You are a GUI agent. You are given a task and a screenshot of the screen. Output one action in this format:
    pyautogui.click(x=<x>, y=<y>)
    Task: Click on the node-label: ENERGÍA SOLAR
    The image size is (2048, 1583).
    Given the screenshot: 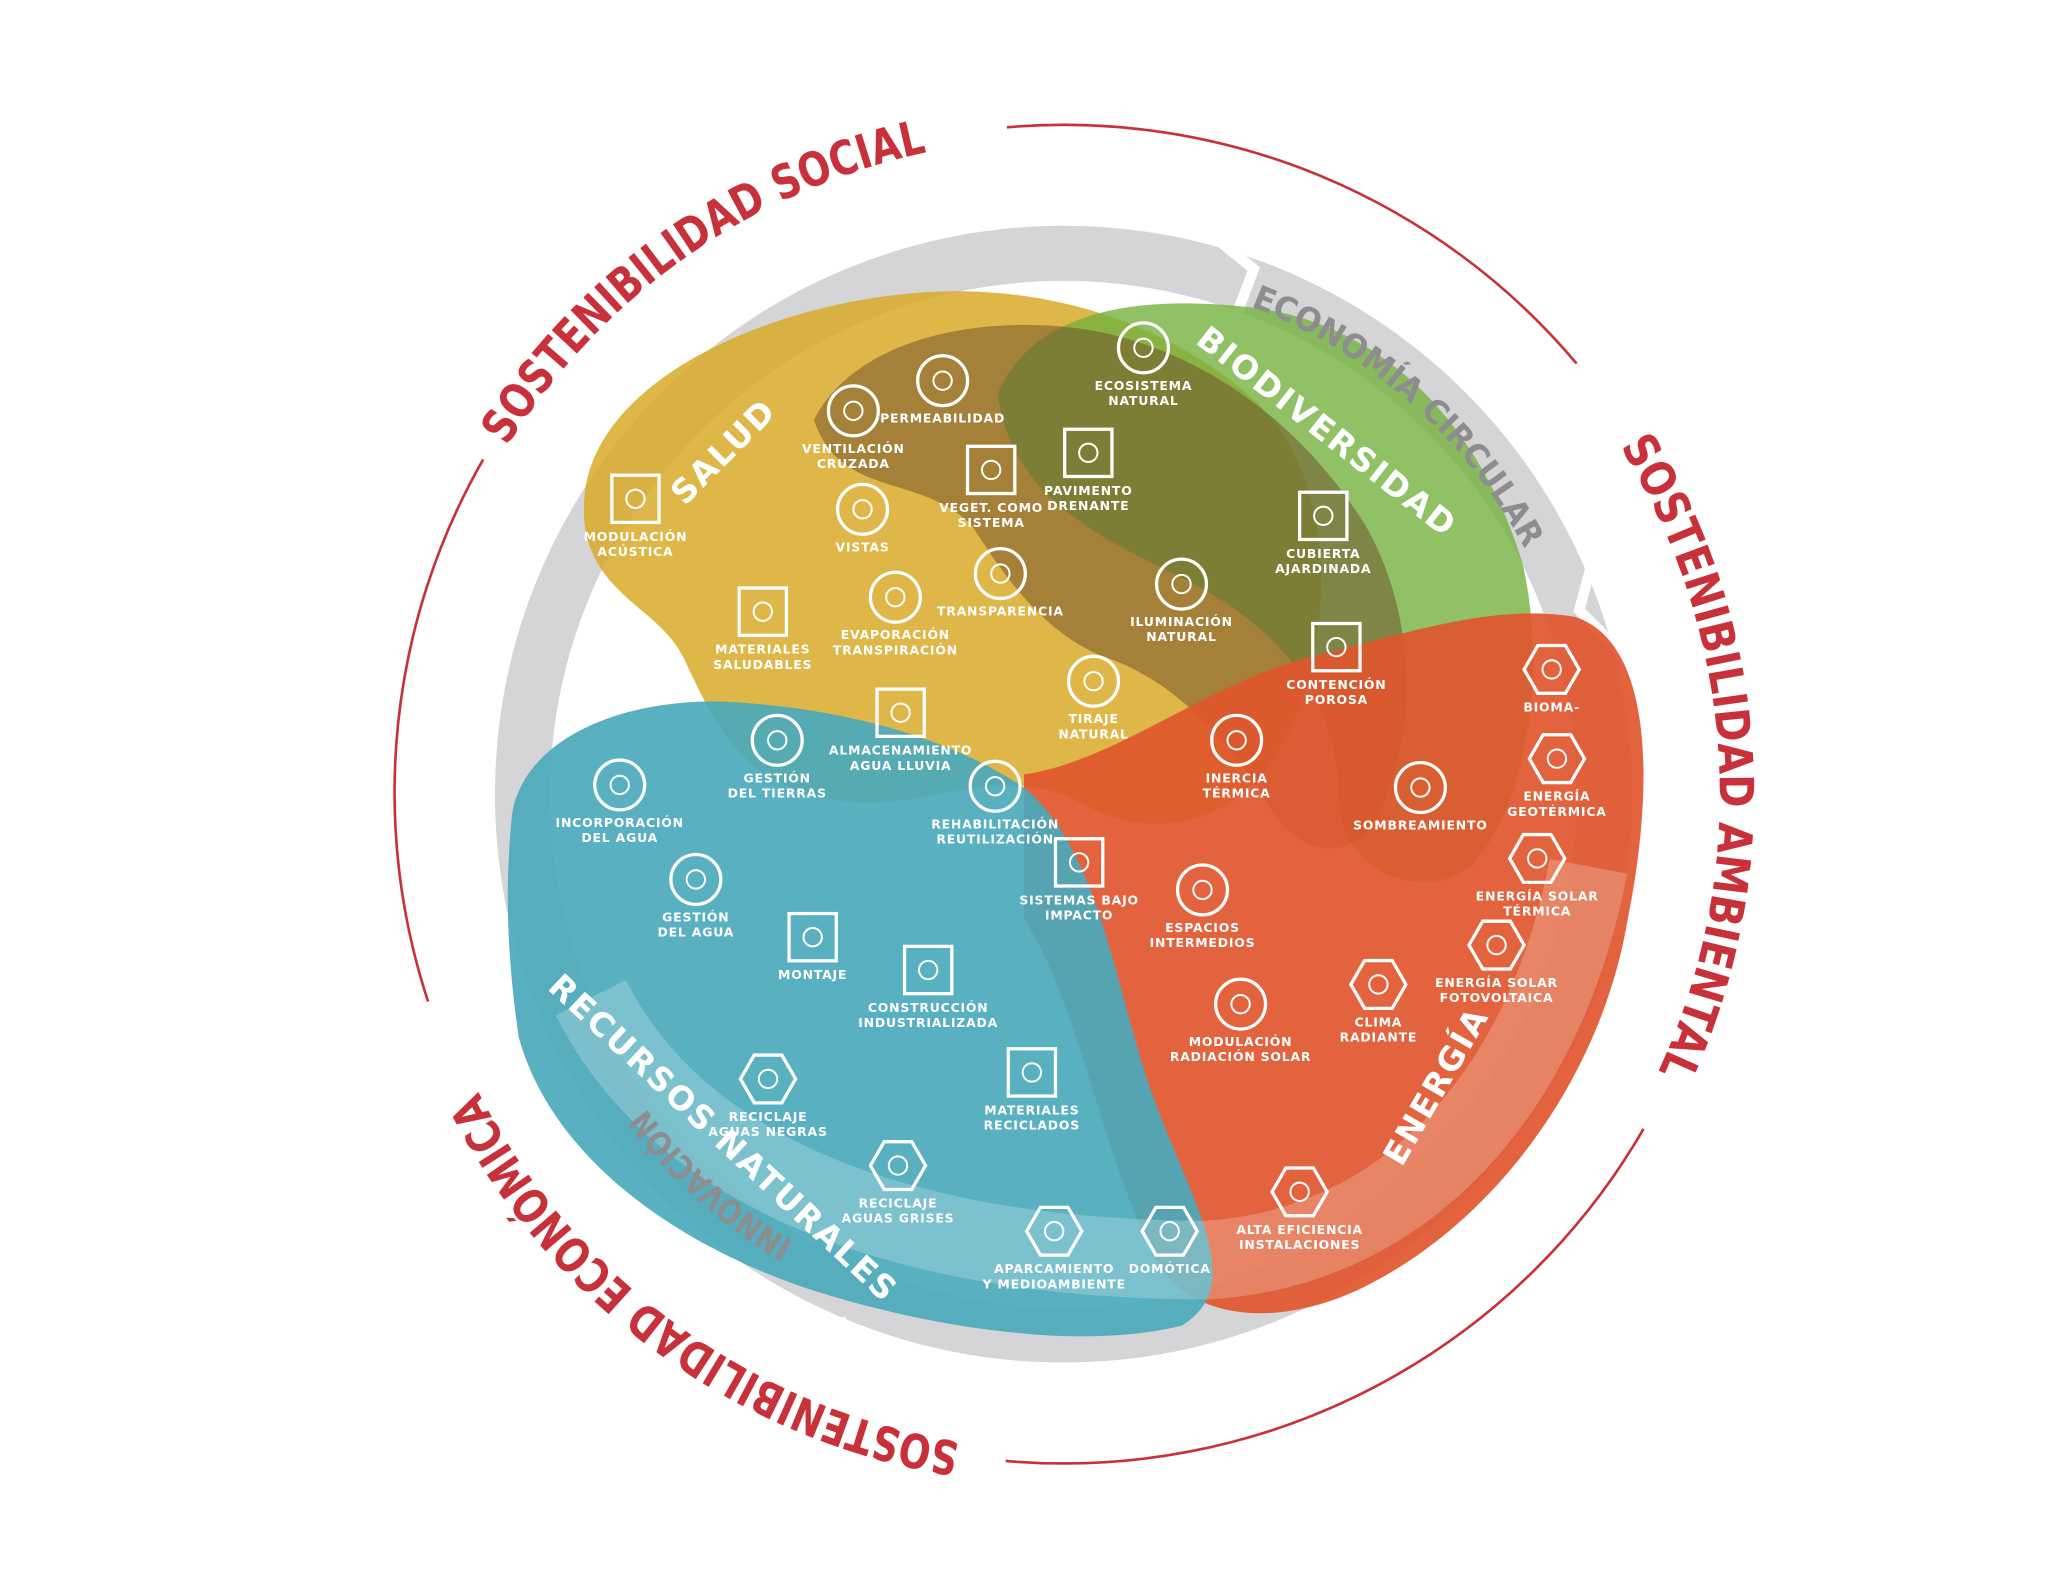 What is the action you would take?
    pyautogui.click(x=1537, y=895)
    